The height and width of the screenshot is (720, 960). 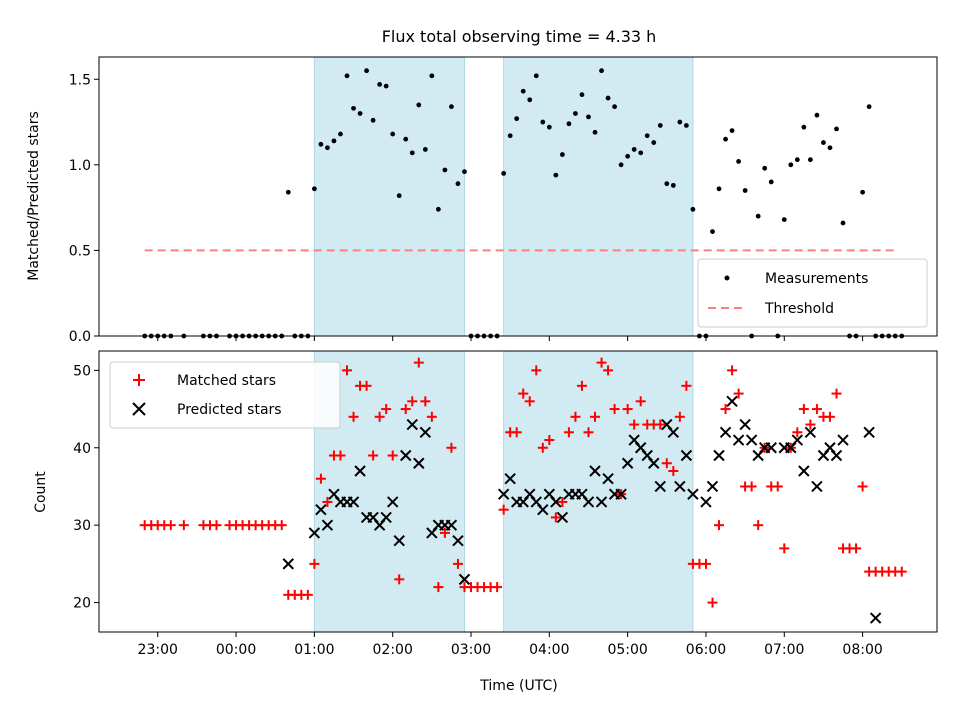 What do you see at coordinates (314, 650) in the screenshot?
I see `x-tick-label: 01:00` at bounding box center [314, 650].